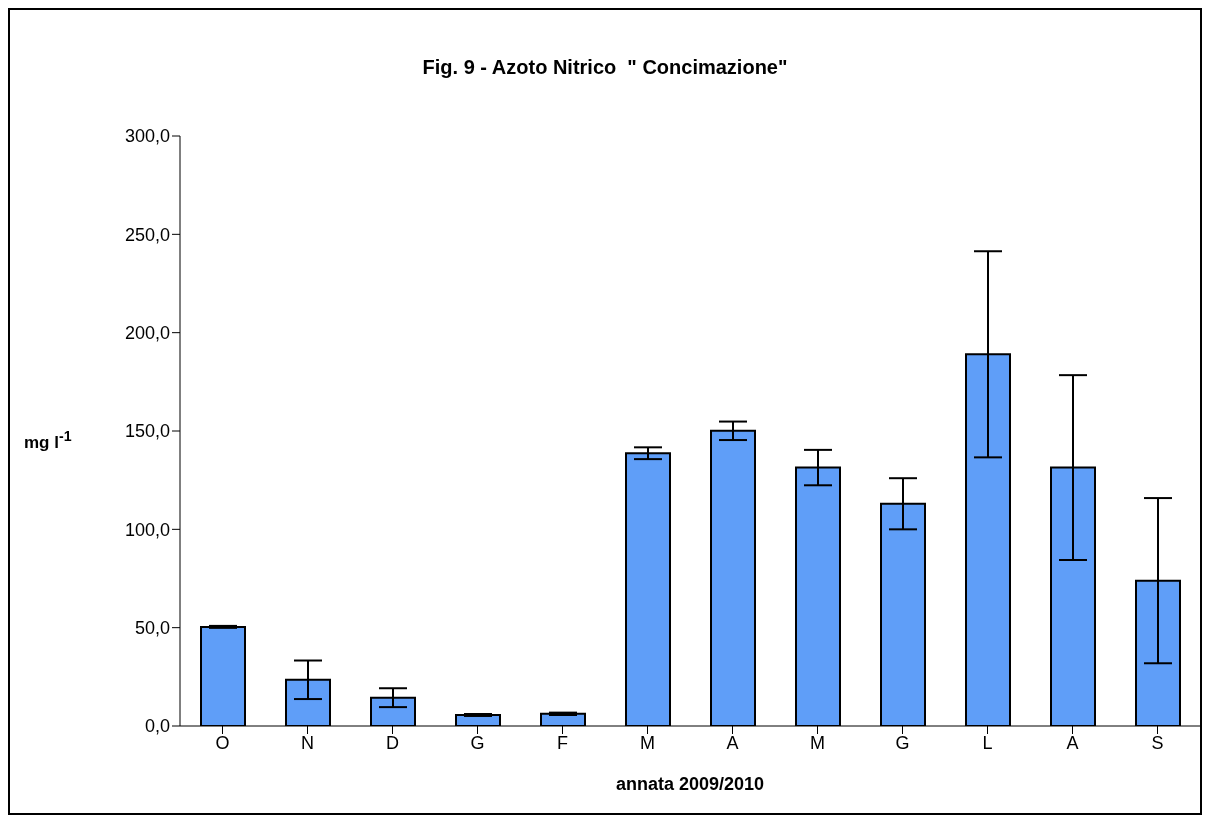 The image size is (1208, 821). What do you see at coordinates (48, 440) in the screenshot?
I see `y-axis-title: mg l$^{-1}$` at bounding box center [48, 440].